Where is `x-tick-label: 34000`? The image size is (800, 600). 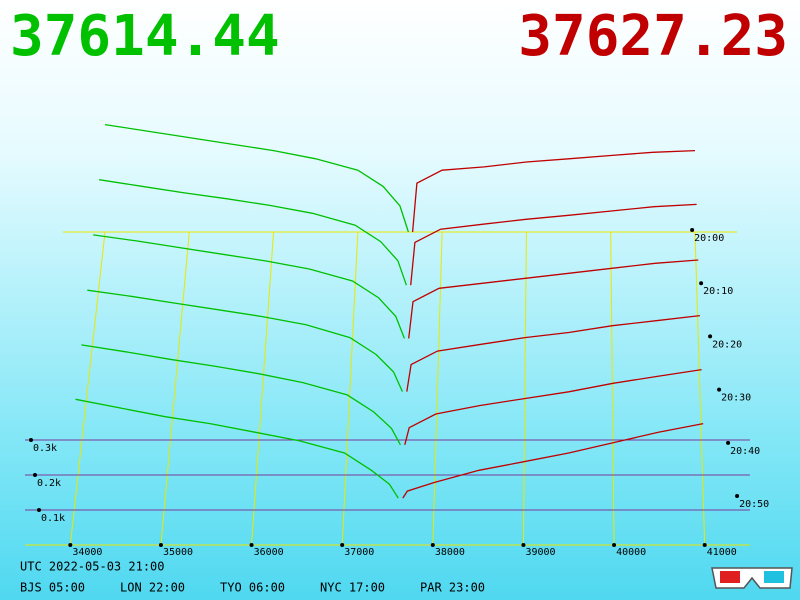
x-tick-label: 34000 is located at coordinates (87, 552).